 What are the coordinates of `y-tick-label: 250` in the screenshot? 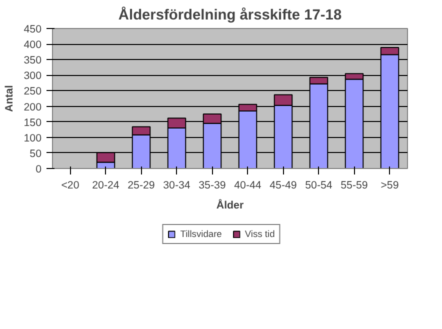 It's located at (33, 92).